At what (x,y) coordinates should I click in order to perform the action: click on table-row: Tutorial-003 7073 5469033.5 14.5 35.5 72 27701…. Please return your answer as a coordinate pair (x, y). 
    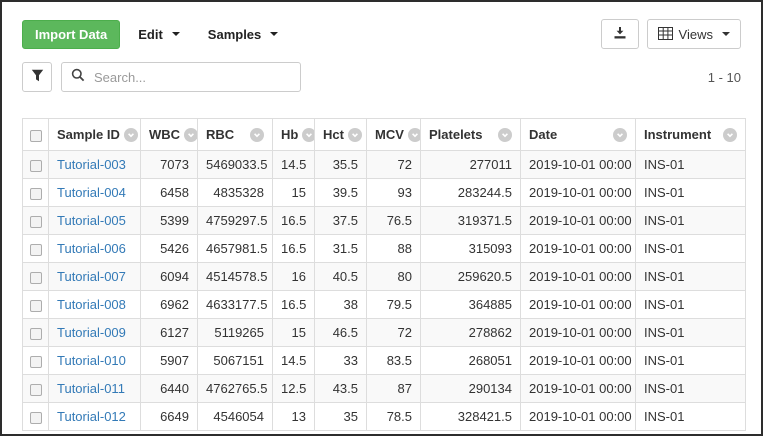
    Looking at the image, I should click on (384, 164).